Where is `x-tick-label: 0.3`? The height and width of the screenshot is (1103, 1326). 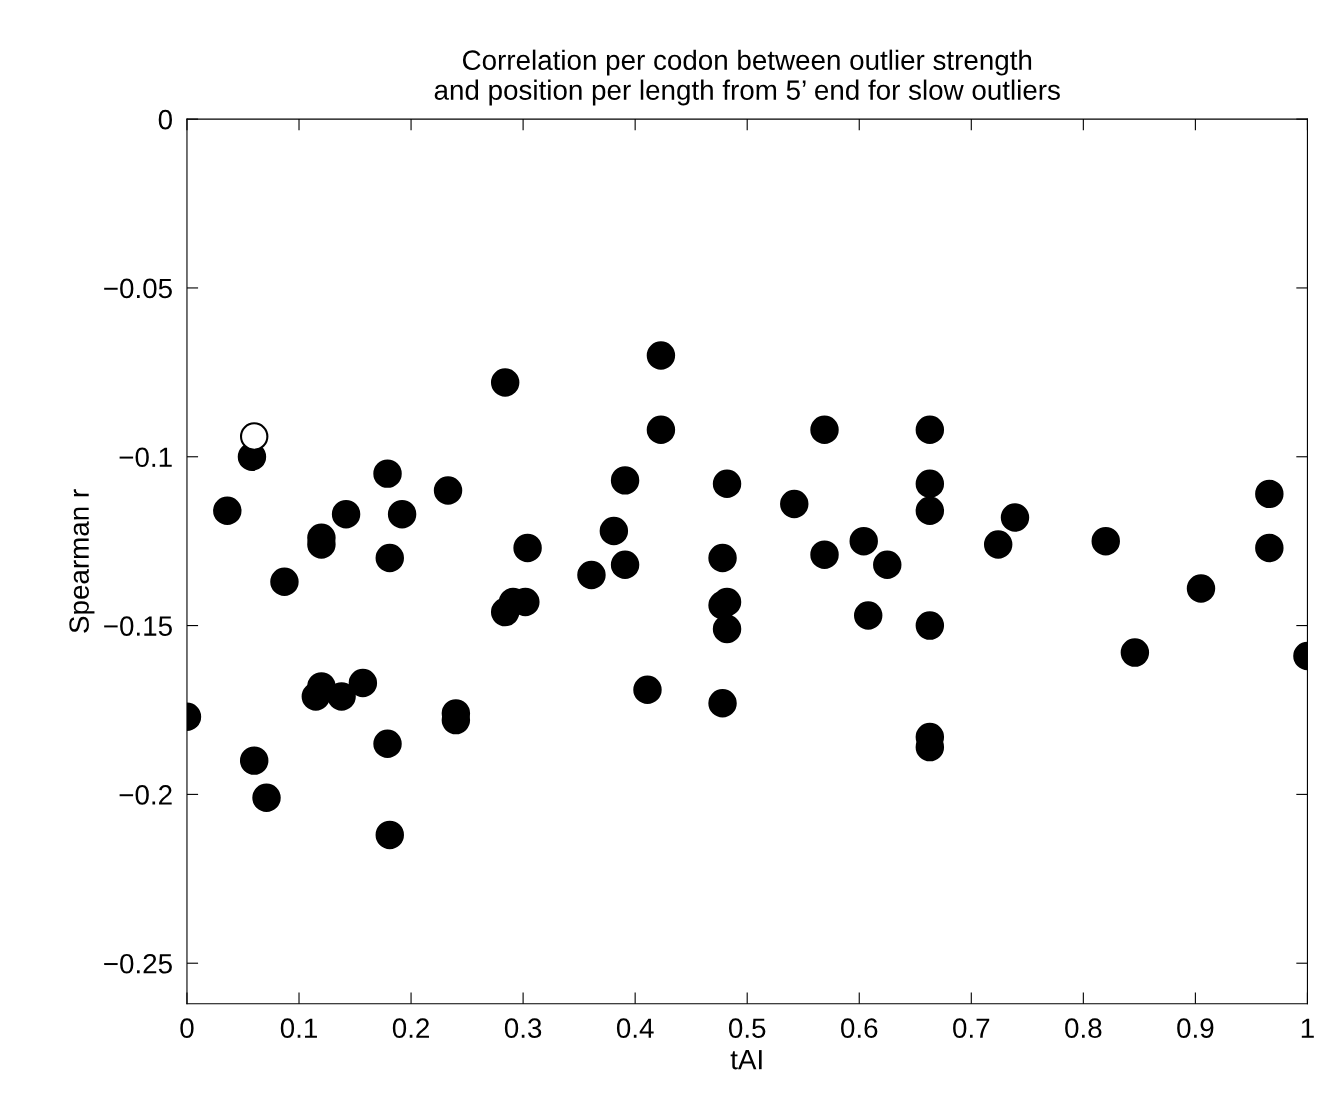
x-tick-label: 0.3 is located at coordinates (523, 1028).